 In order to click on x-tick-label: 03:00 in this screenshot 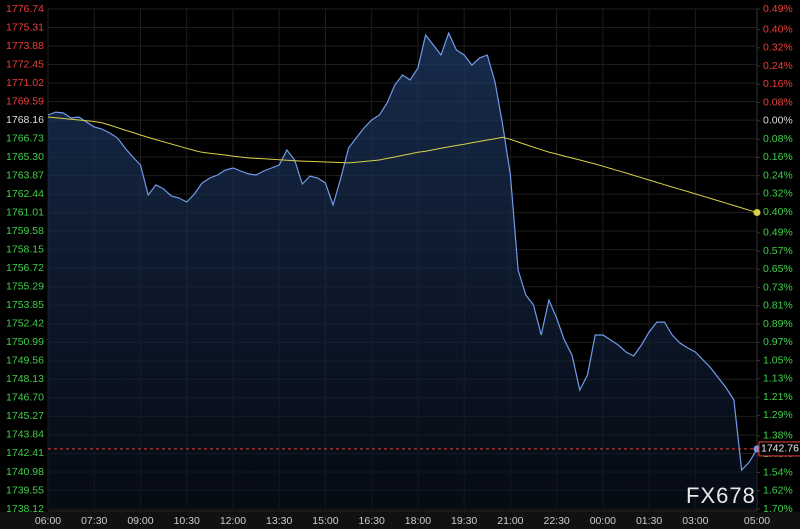, I will do `click(695, 521)`.